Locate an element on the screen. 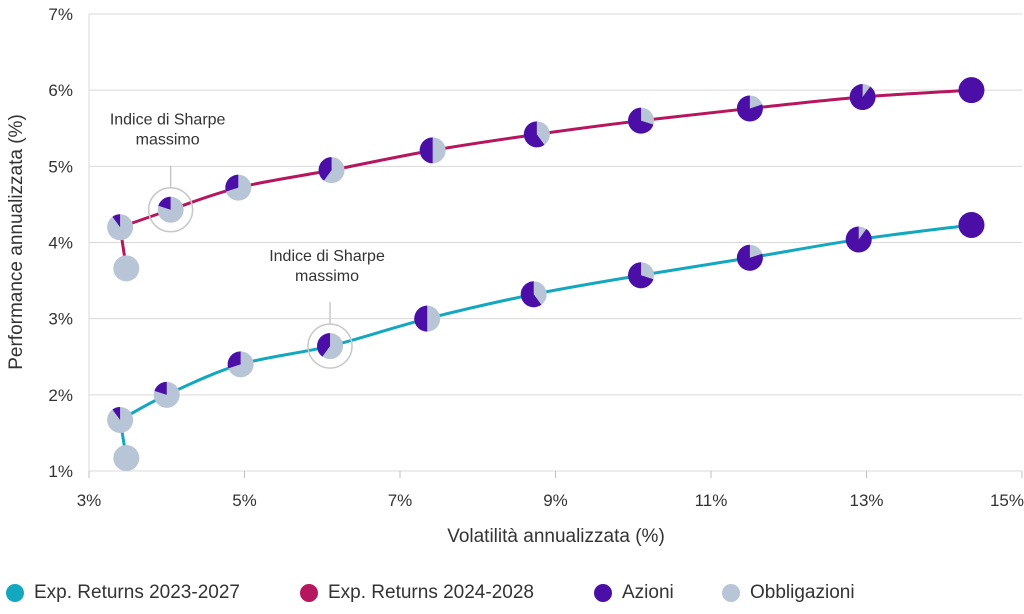 Image resolution: width=1024 pixels, height=614 pixels. legend-dot-obbligazioni is located at coordinates (731, 593).